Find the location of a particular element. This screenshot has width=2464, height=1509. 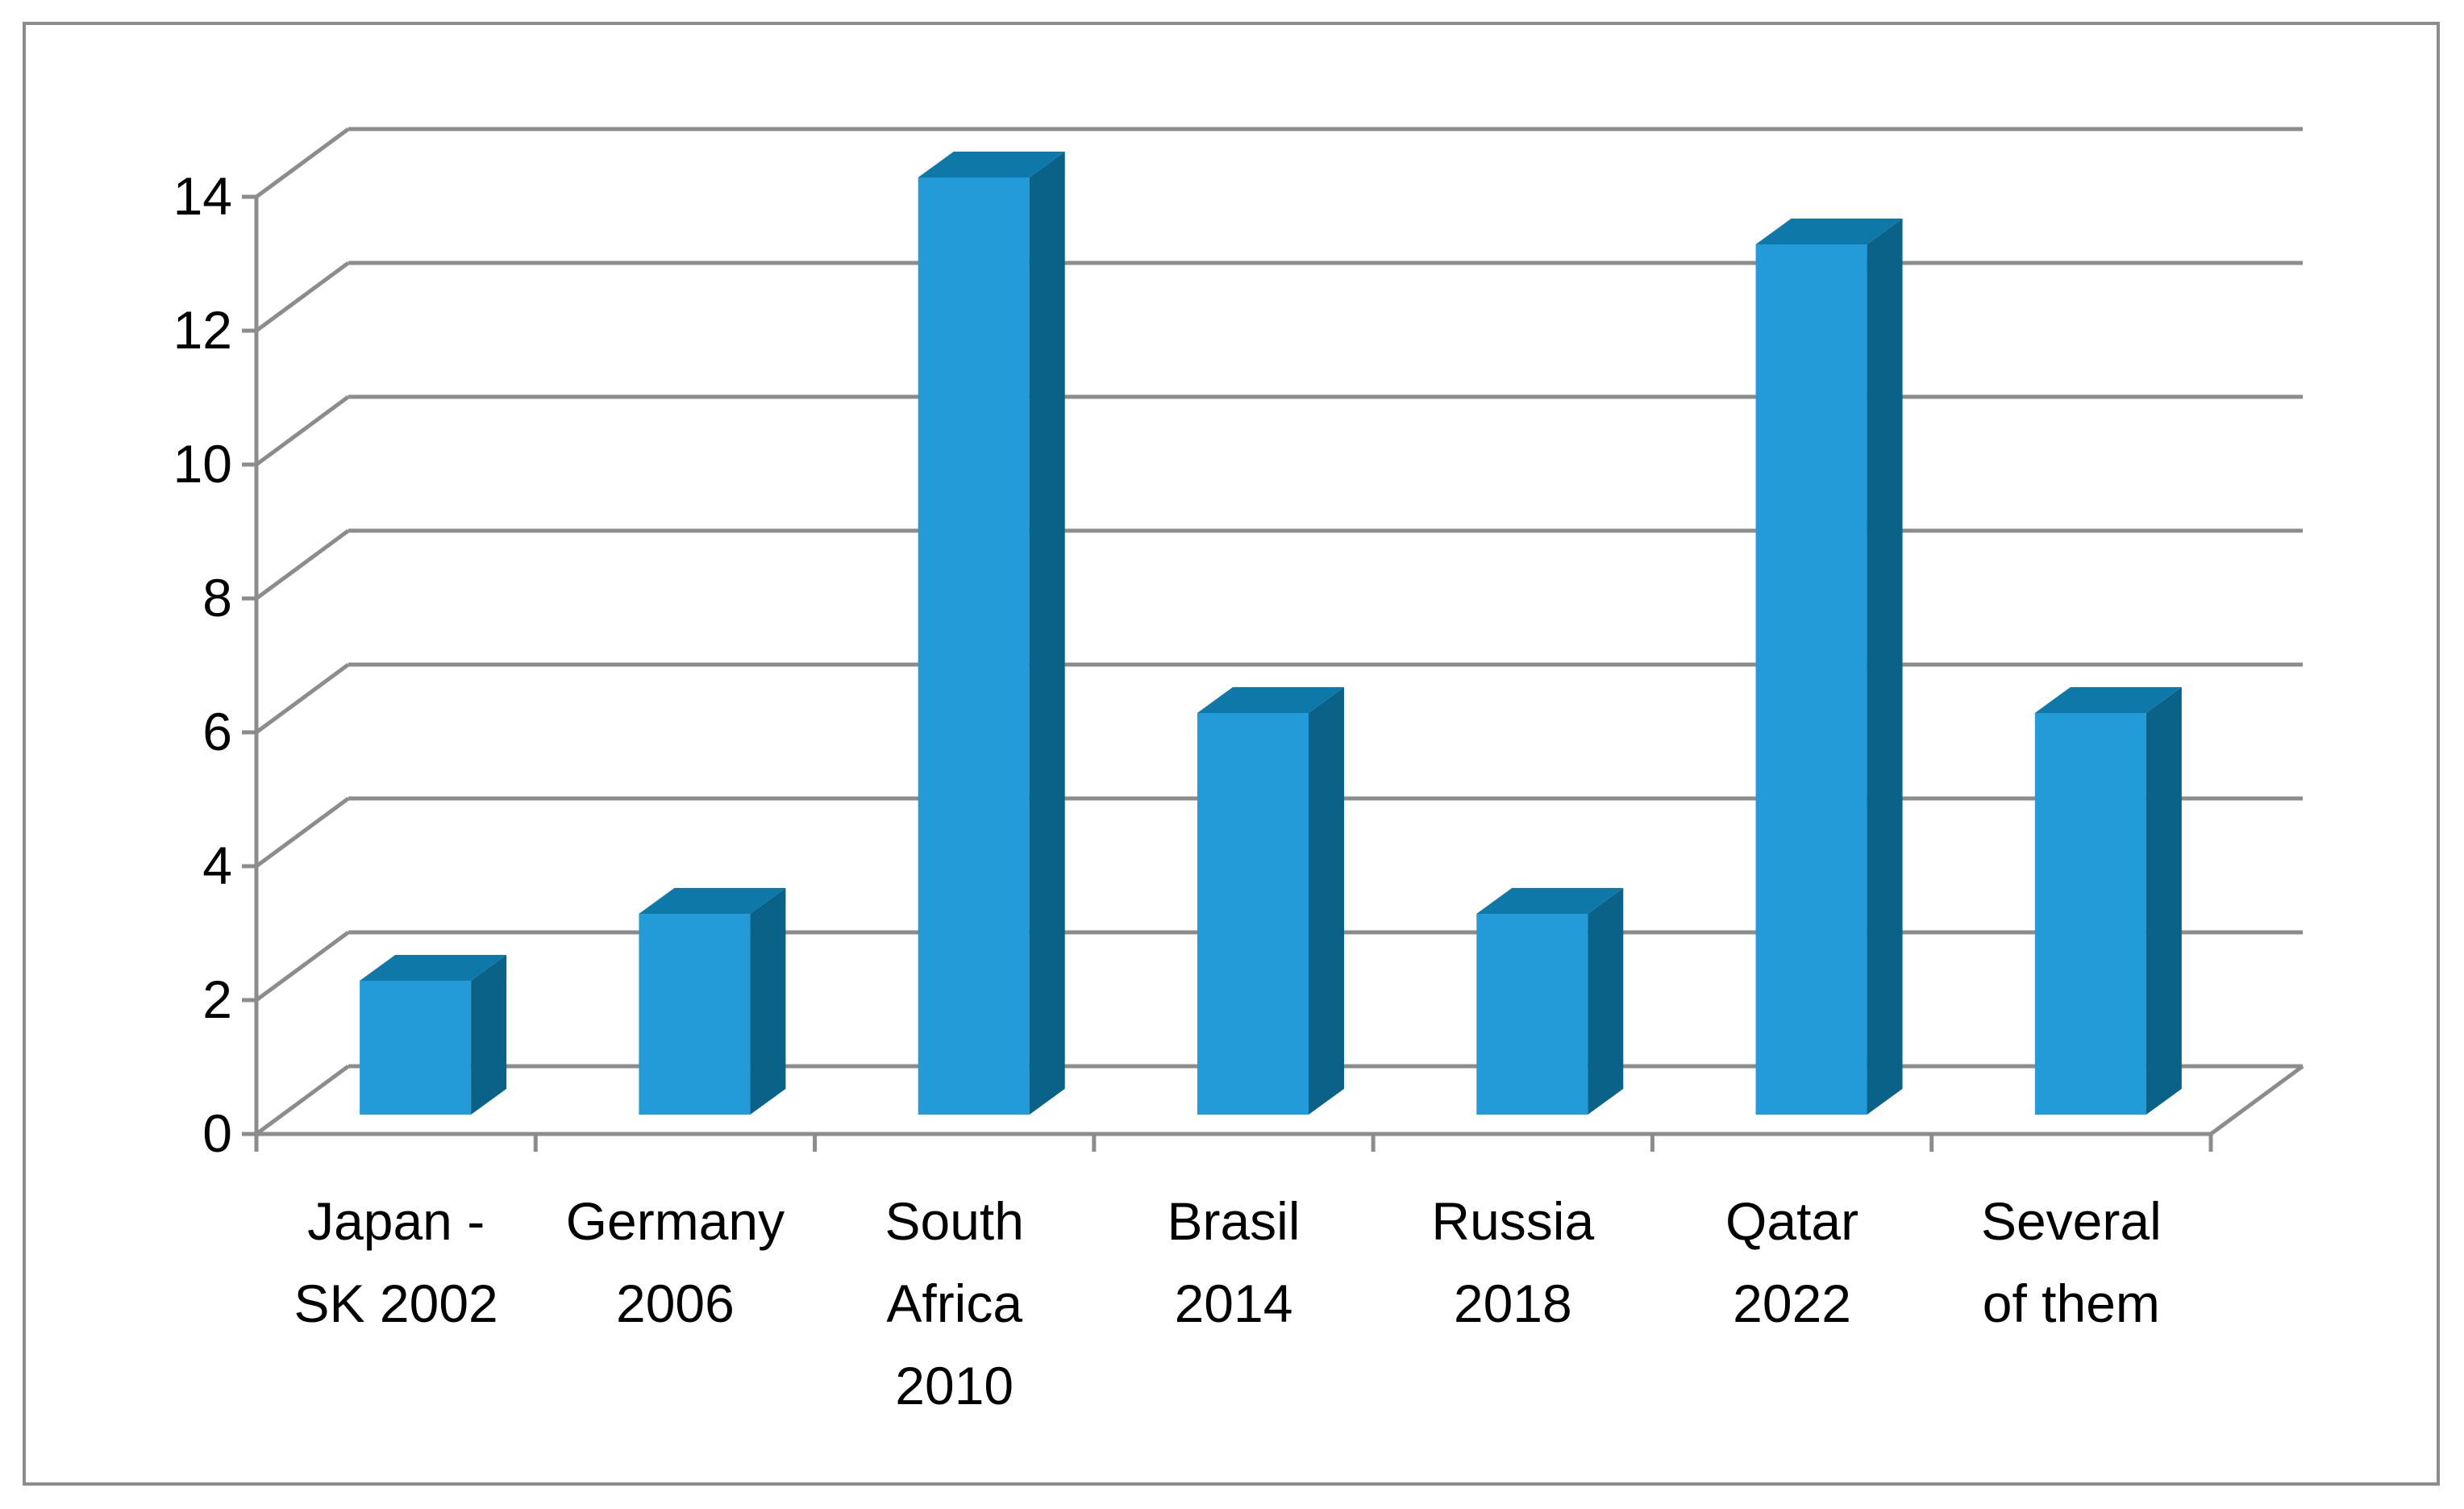

y-tick-label: 6 is located at coordinates (217, 731).